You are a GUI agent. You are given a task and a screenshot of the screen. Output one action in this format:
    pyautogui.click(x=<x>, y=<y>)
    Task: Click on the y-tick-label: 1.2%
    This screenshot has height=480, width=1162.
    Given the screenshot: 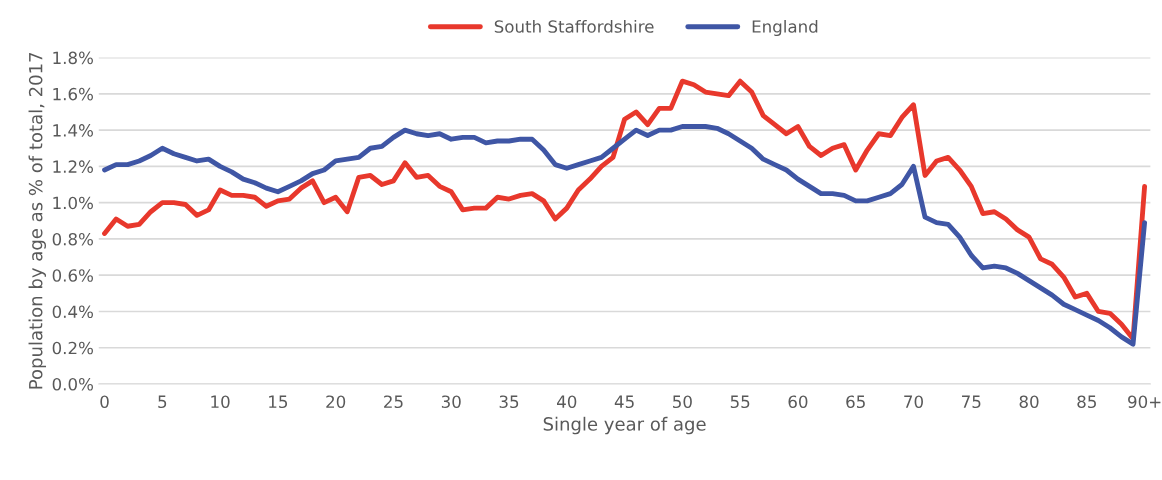 What is the action you would take?
    pyautogui.click(x=73, y=166)
    